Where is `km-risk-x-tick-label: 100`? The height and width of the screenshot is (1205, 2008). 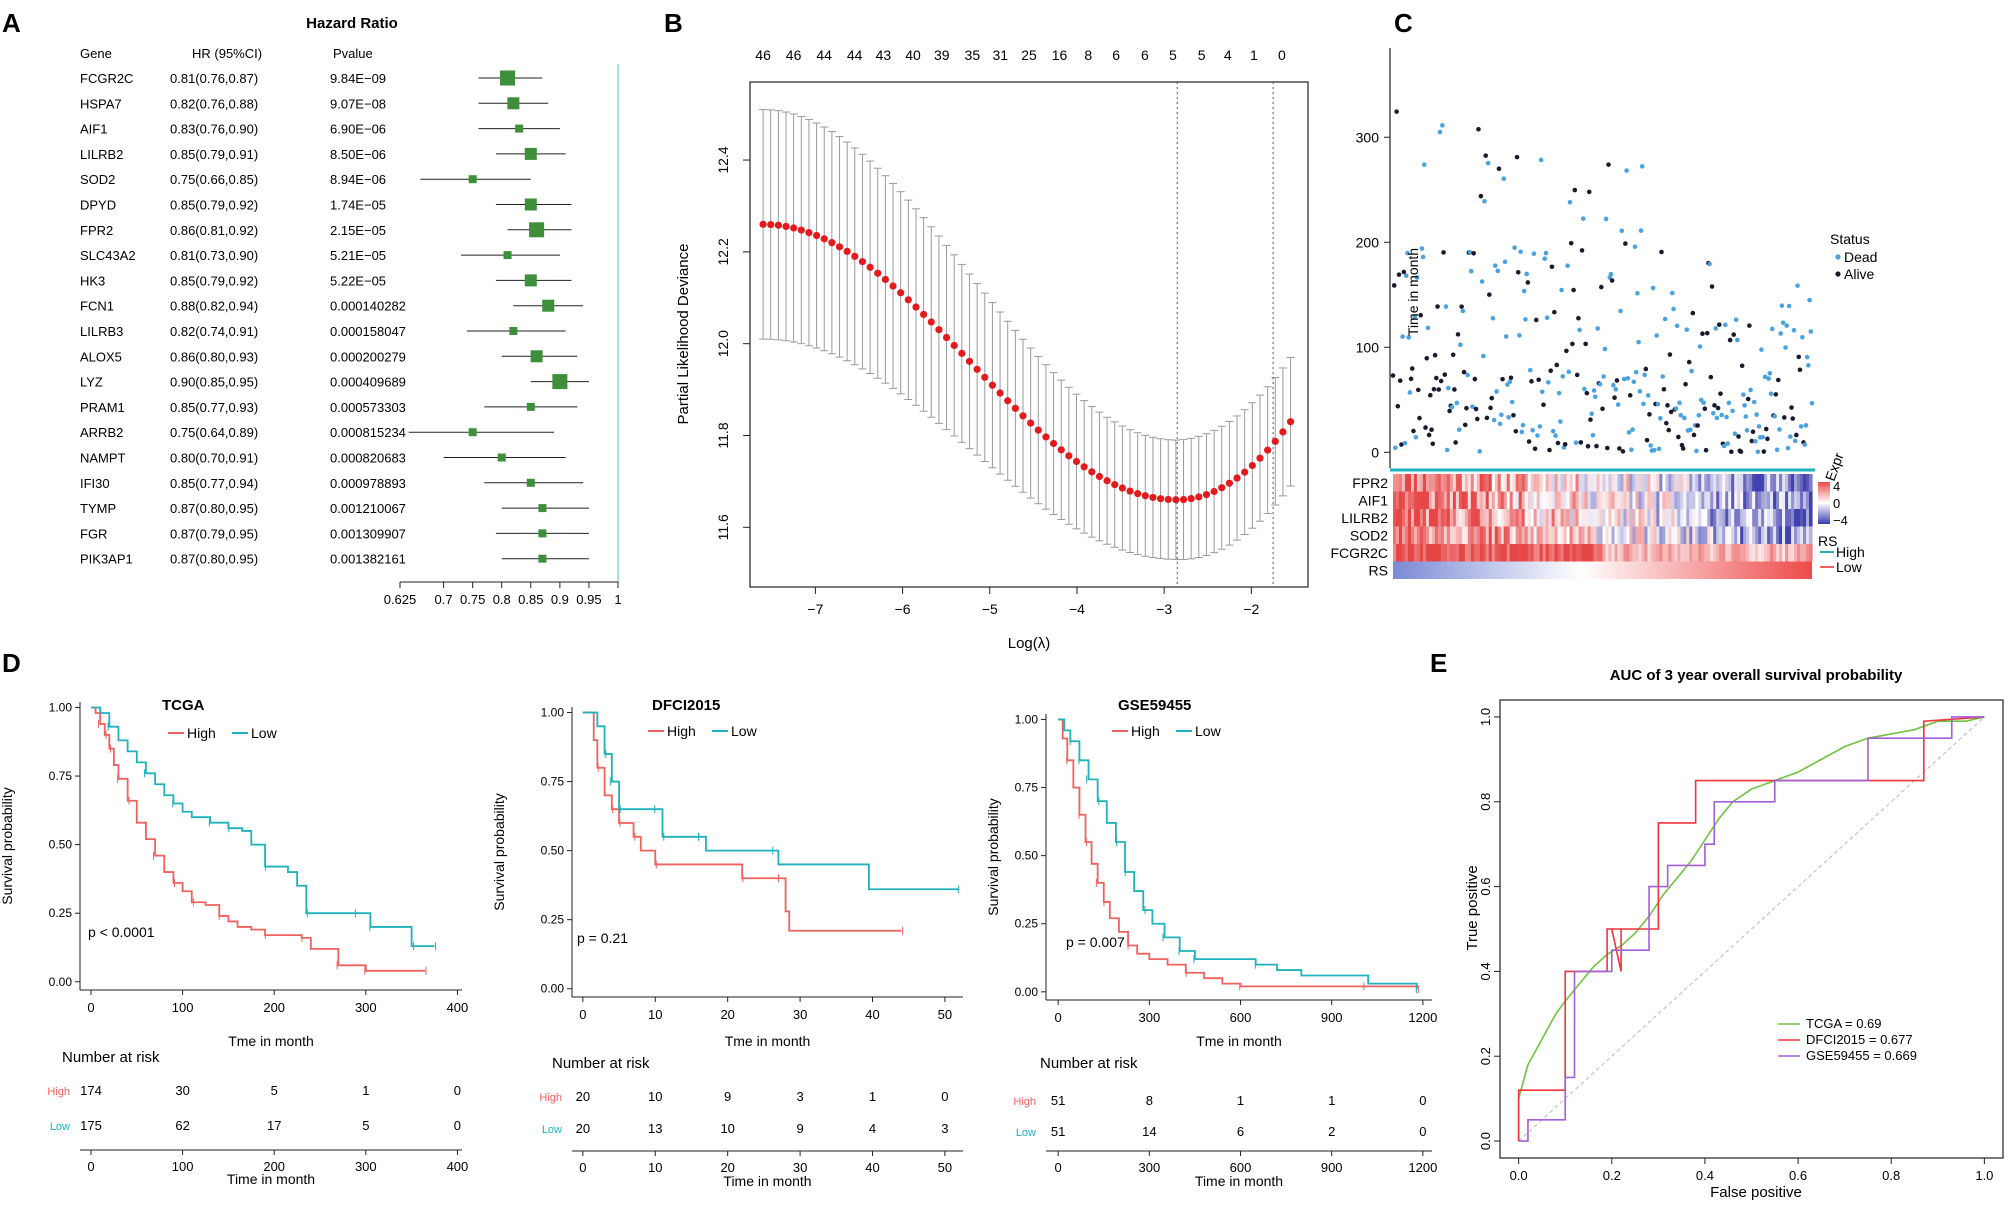 km-risk-x-tick-label: 100 is located at coordinates (183, 1166).